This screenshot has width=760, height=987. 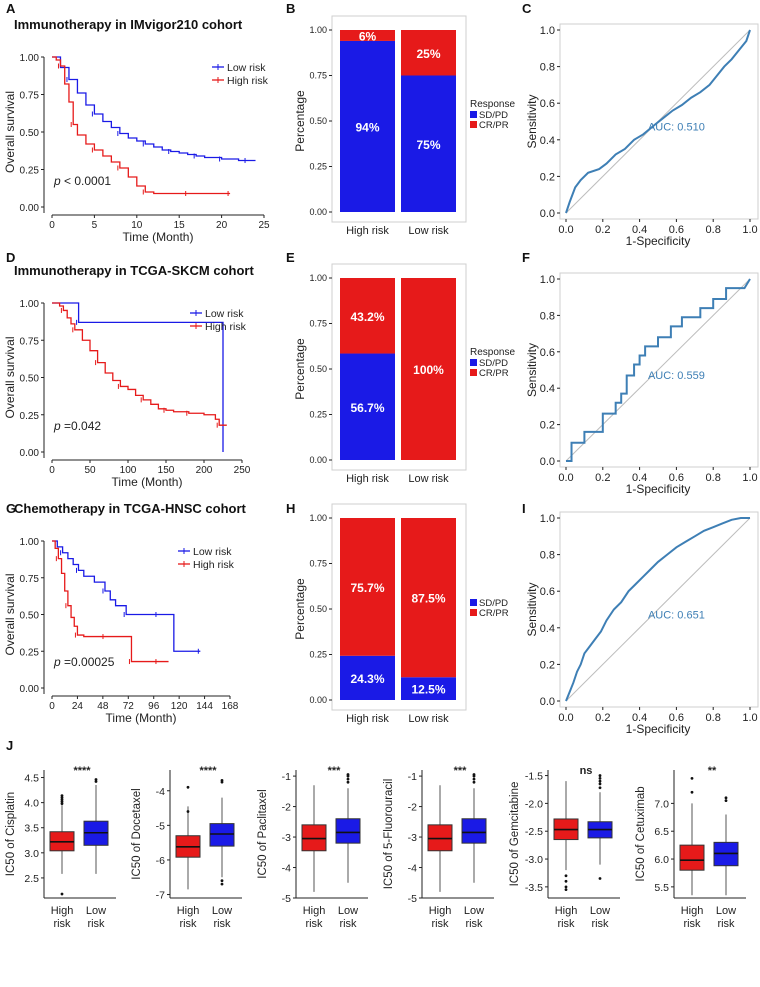 I want to click on x-tick-label: 5, so click(x=95, y=225).